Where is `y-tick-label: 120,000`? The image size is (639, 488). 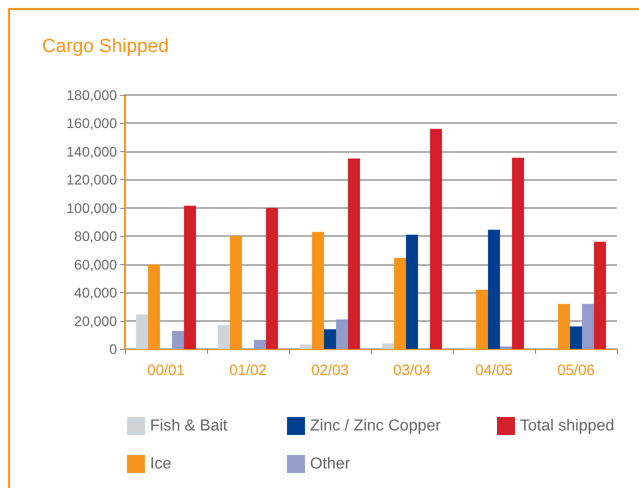
y-tick-label: 120,000 is located at coordinates (92, 180).